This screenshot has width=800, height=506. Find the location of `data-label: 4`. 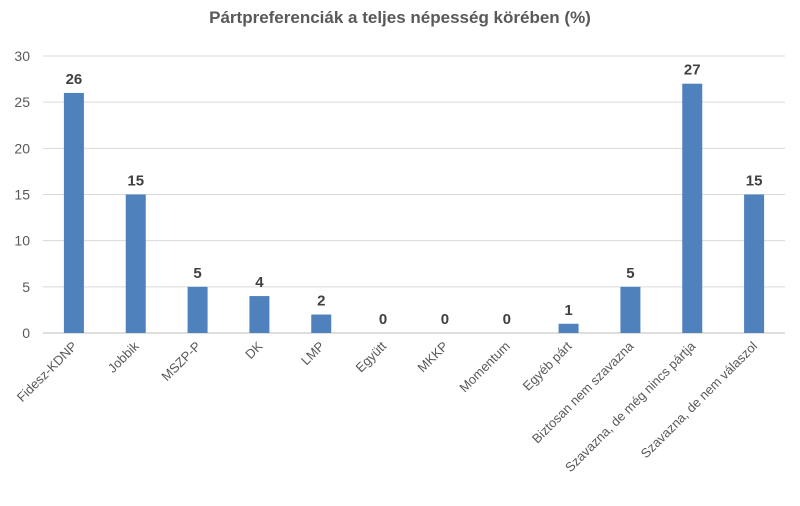

data-label: 4 is located at coordinates (259, 282).